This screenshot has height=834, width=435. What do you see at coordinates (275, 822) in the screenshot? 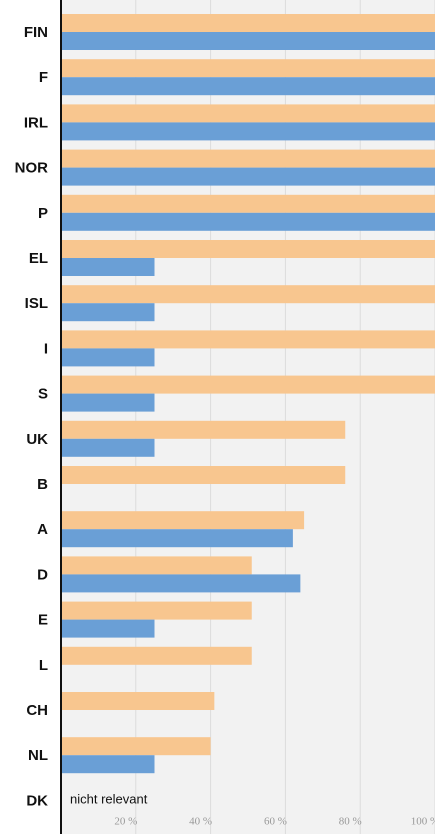
I see `x-tick-label: 60 %` at bounding box center [275, 822].